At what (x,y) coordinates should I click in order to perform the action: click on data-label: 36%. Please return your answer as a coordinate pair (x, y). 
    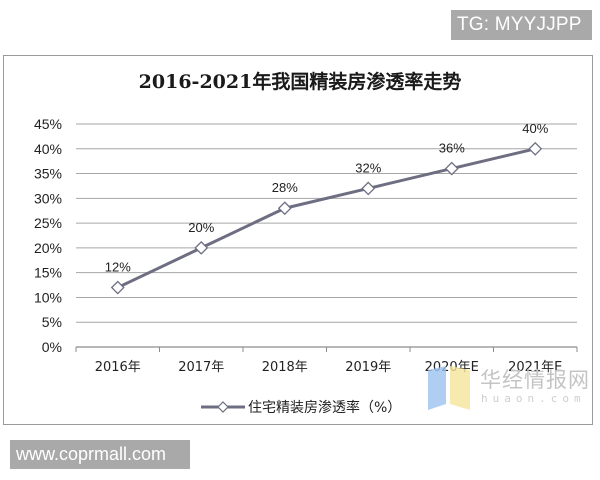
    Looking at the image, I should click on (452, 148).